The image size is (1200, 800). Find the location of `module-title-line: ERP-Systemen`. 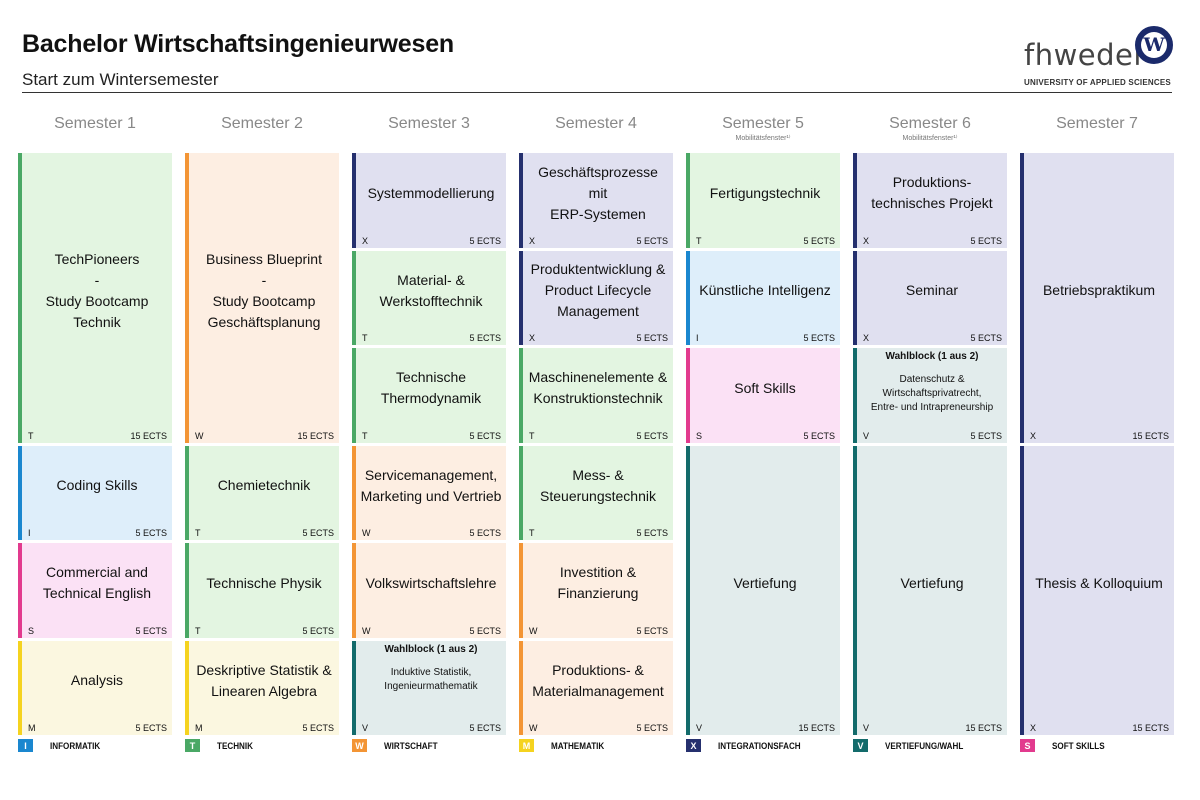

module-title-line: ERP-Systemen is located at coordinates (598, 213).